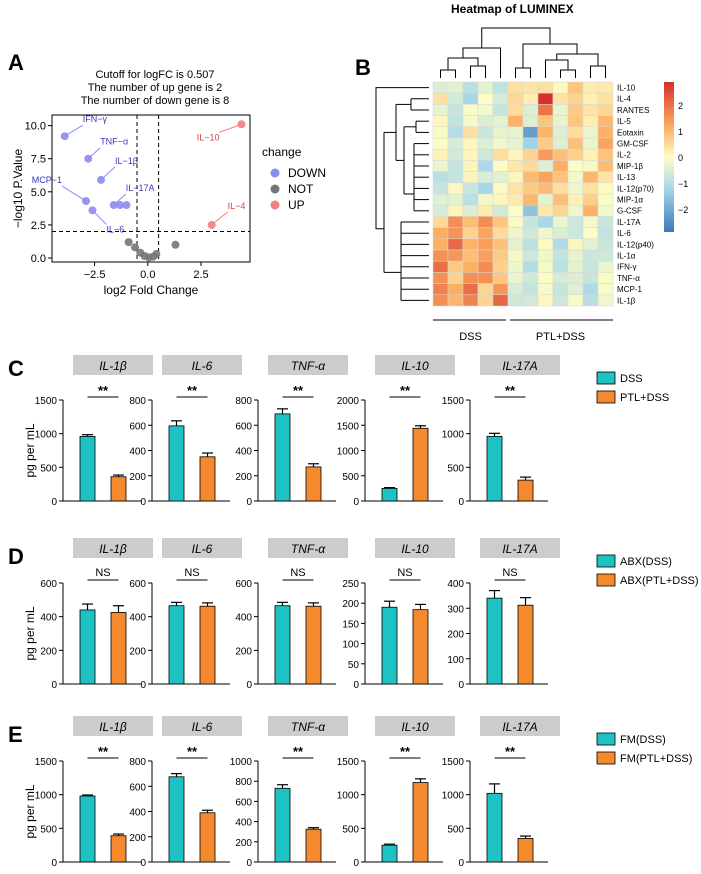  I want to click on volcano-point-label: IL−10, so click(208, 137).